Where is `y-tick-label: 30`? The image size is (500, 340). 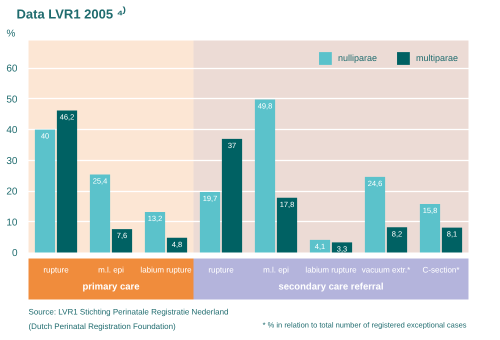
y-tick-label: 30 is located at coordinates (12, 161).